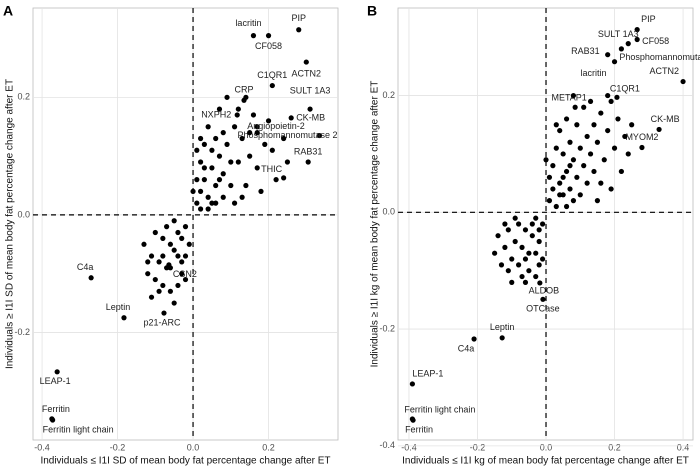 This screenshot has height=468, width=700. I want to click on x-tick-label: 0.4, so click(683, 447).